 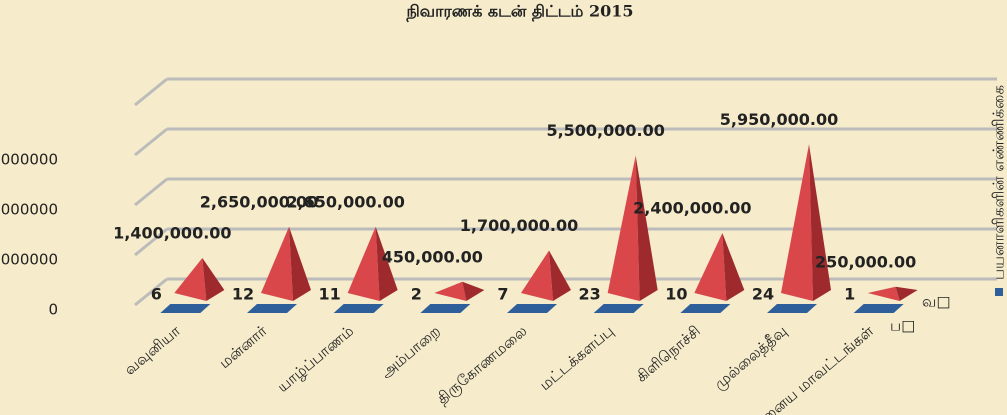 I want to click on value-label: 24, so click(x=763, y=294).